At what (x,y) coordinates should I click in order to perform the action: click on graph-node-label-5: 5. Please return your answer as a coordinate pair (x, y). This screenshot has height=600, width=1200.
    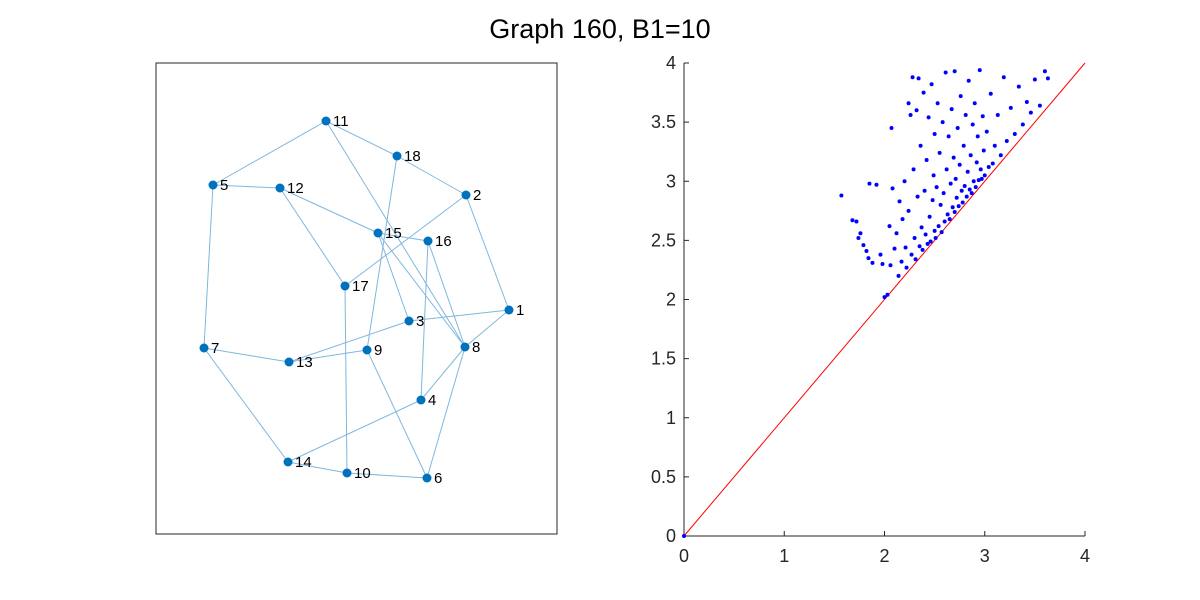
    Looking at the image, I should click on (224, 185).